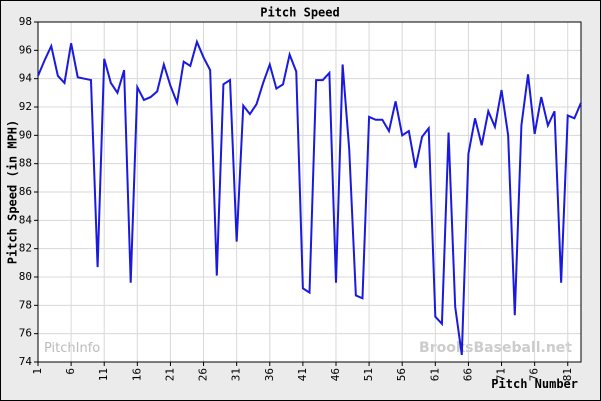 The image size is (601, 401). I want to click on y-tick-label: 82, so click(25, 248).